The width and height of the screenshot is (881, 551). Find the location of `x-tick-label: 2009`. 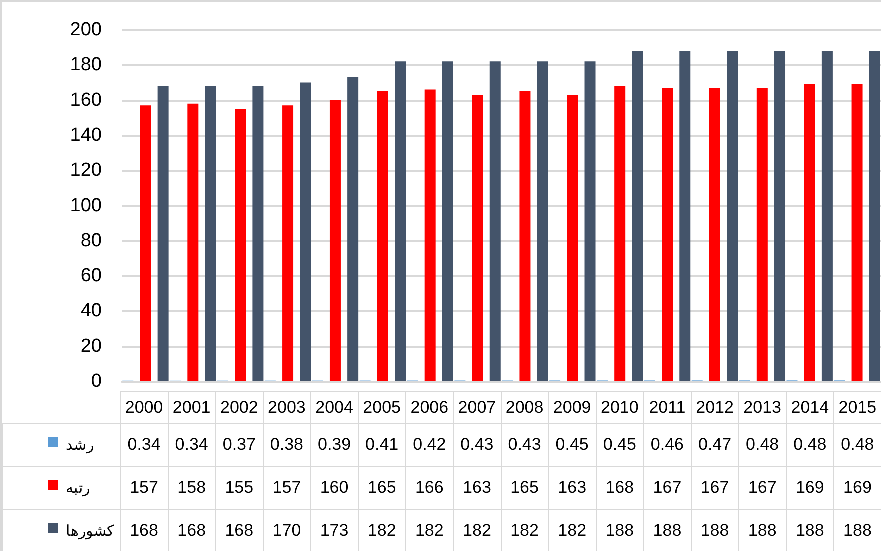

x-tick-label: 2009 is located at coordinates (572, 408).